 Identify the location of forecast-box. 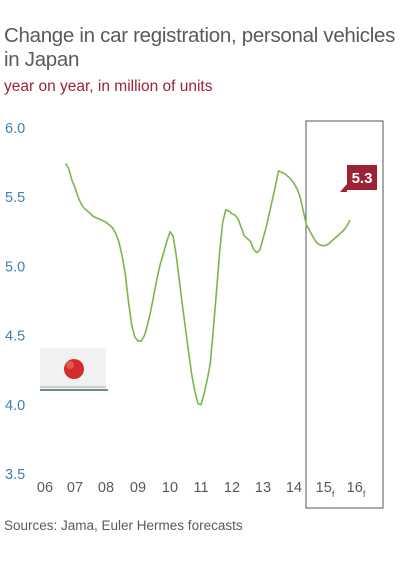
(344, 314).